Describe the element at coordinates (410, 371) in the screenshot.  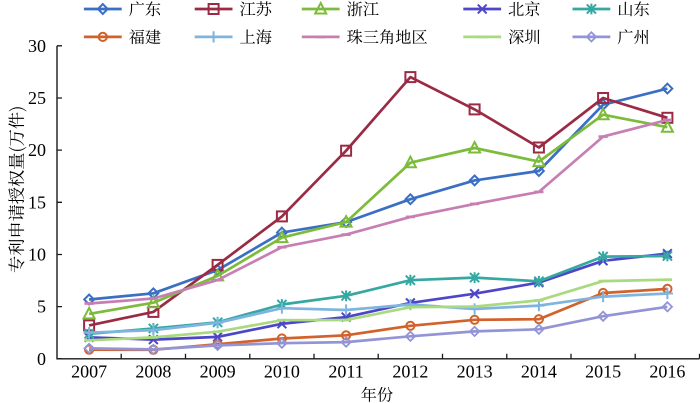
I see `svg-text: 2012` at that location.